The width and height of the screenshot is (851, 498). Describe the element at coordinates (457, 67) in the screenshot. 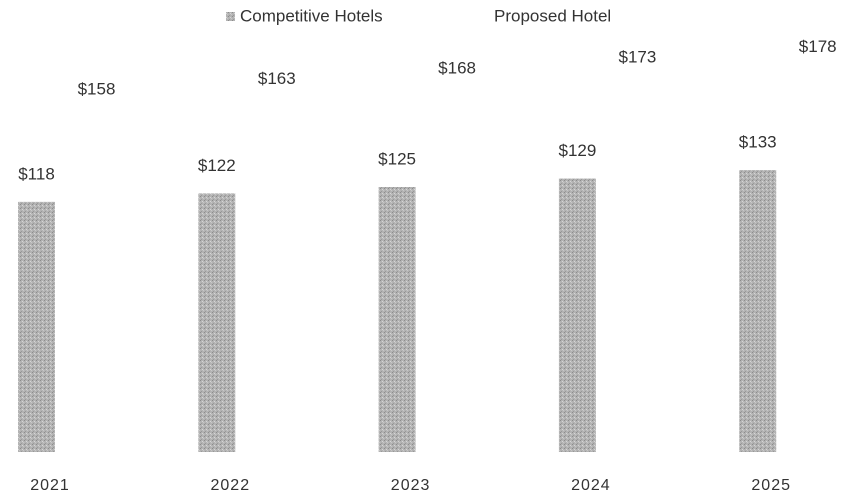

I see `data-label: $168` at that location.